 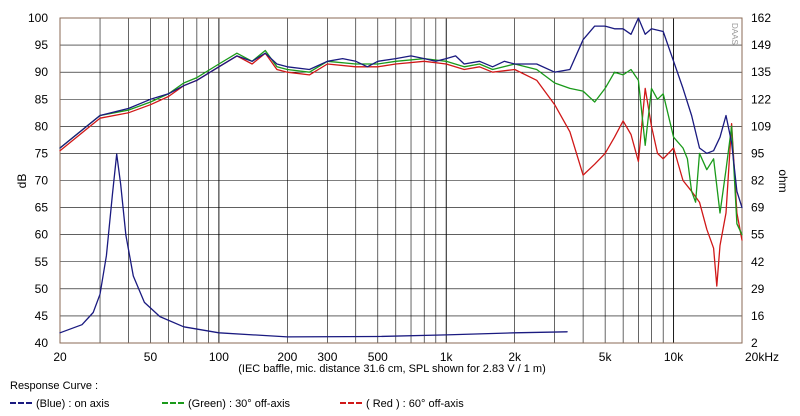 I want to click on y-left-tick-label: 75, so click(x=42, y=153).